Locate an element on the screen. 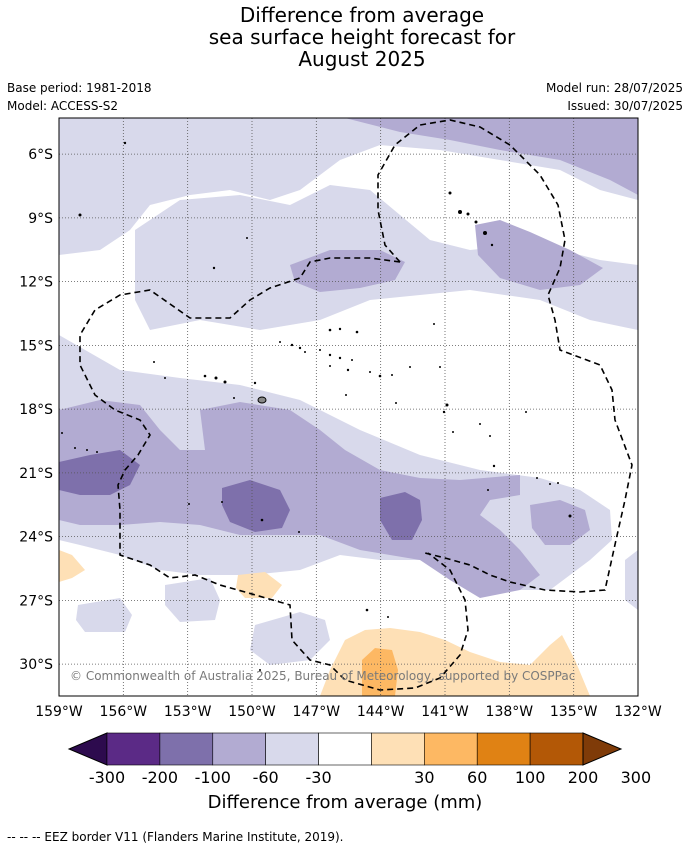 This screenshot has width=690, height=850. lon-tick-label: 144°W is located at coordinates (381, 712).